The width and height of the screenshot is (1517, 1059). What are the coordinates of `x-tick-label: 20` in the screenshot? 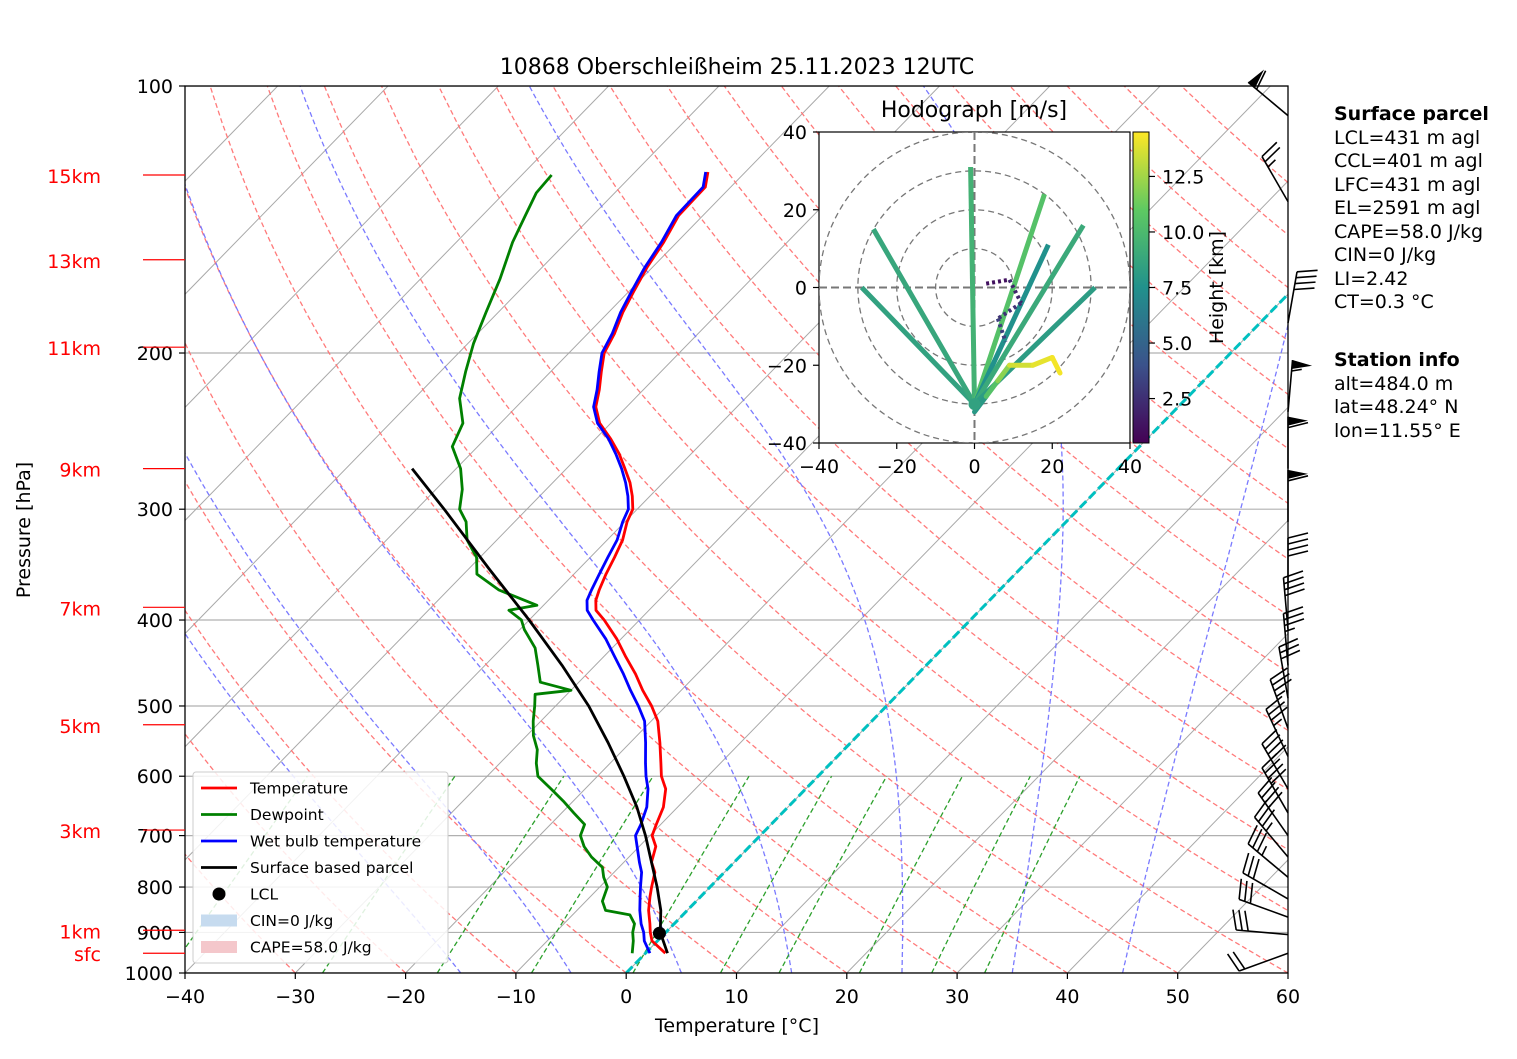 It's located at (847, 997).